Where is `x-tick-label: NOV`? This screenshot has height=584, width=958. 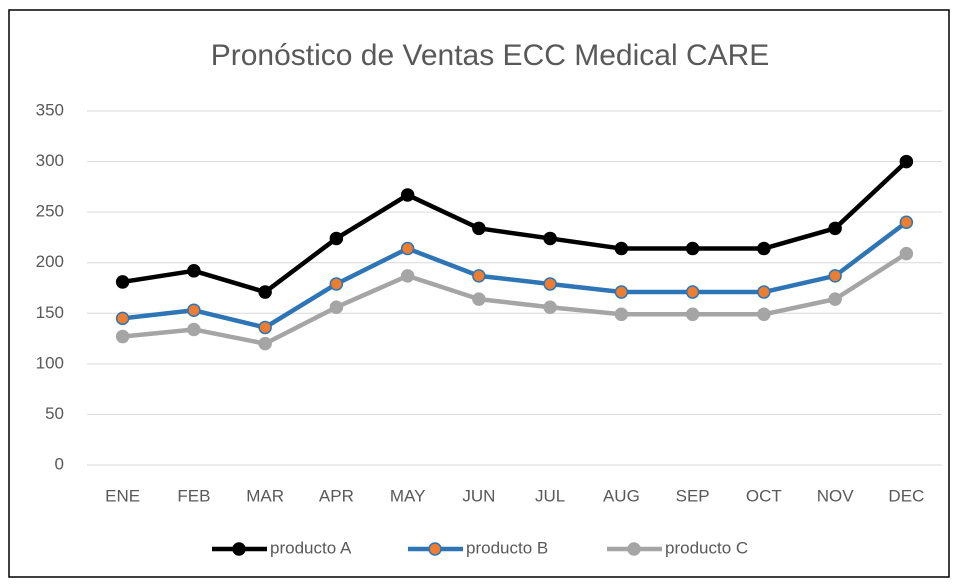 x-tick-label: NOV is located at coordinates (836, 495).